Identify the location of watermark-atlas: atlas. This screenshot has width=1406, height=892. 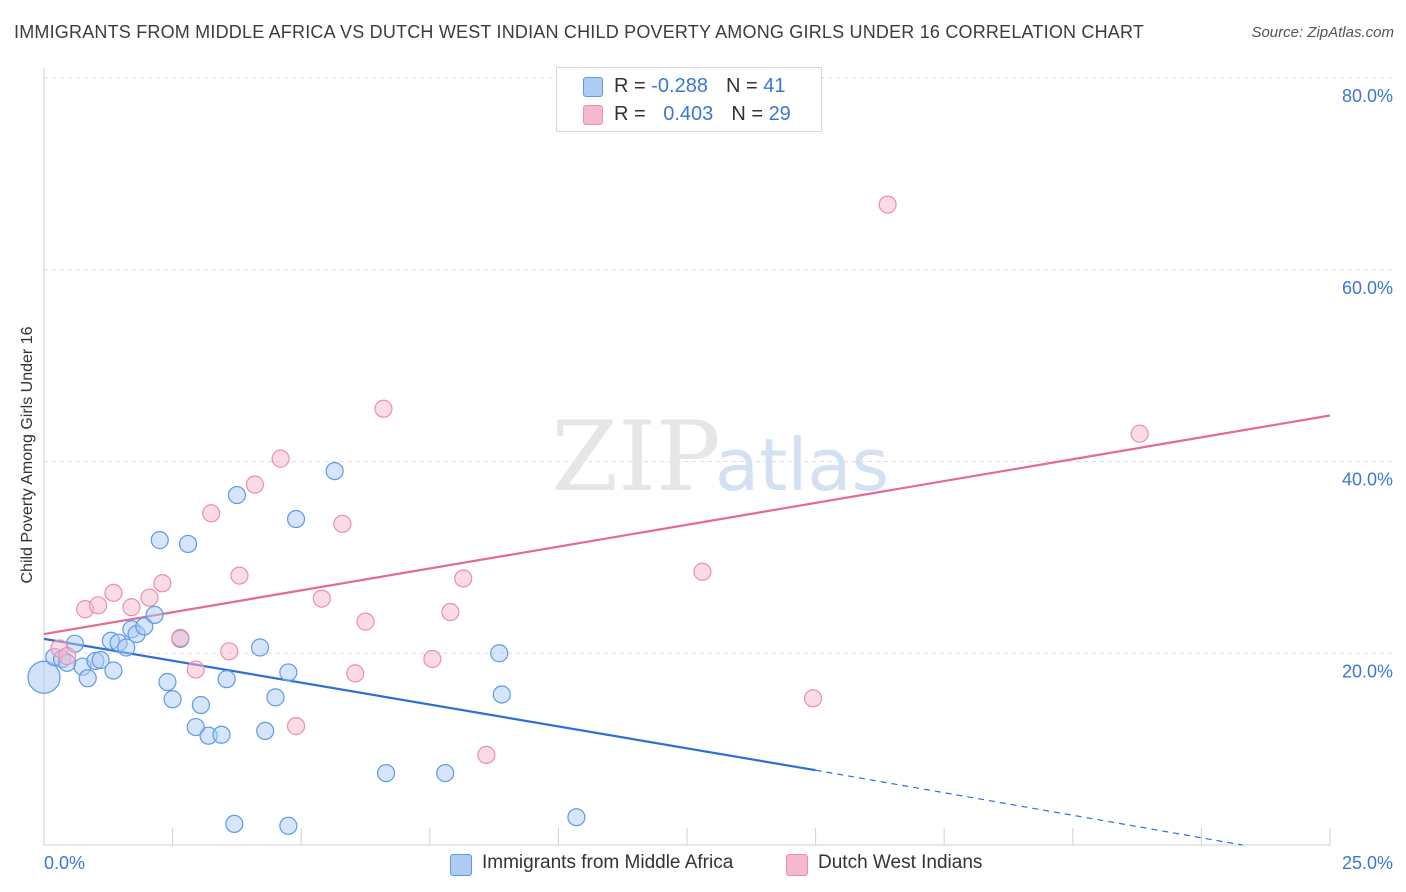
(802, 465).